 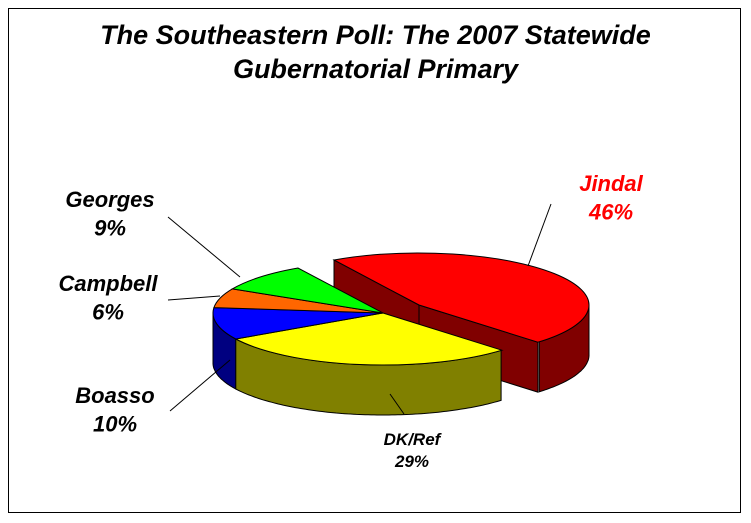 What do you see at coordinates (194, 298) in the screenshot?
I see `leader-campbell` at bounding box center [194, 298].